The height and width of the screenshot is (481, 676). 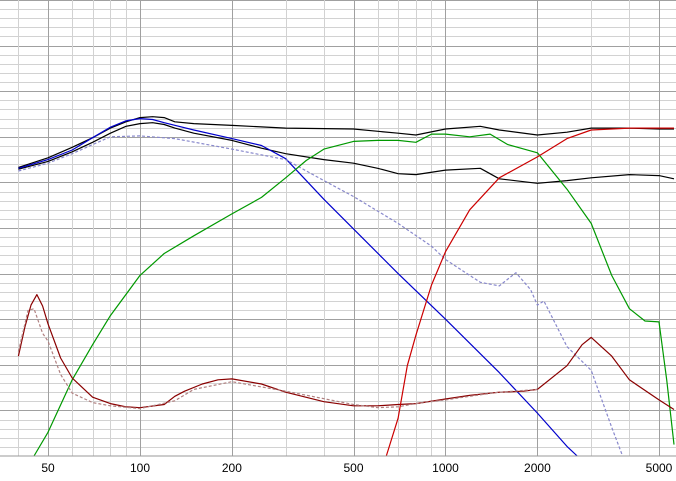 What do you see at coordinates (659, 468) in the screenshot?
I see `x-tick-label-5000: 5000` at bounding box center [659, 468].